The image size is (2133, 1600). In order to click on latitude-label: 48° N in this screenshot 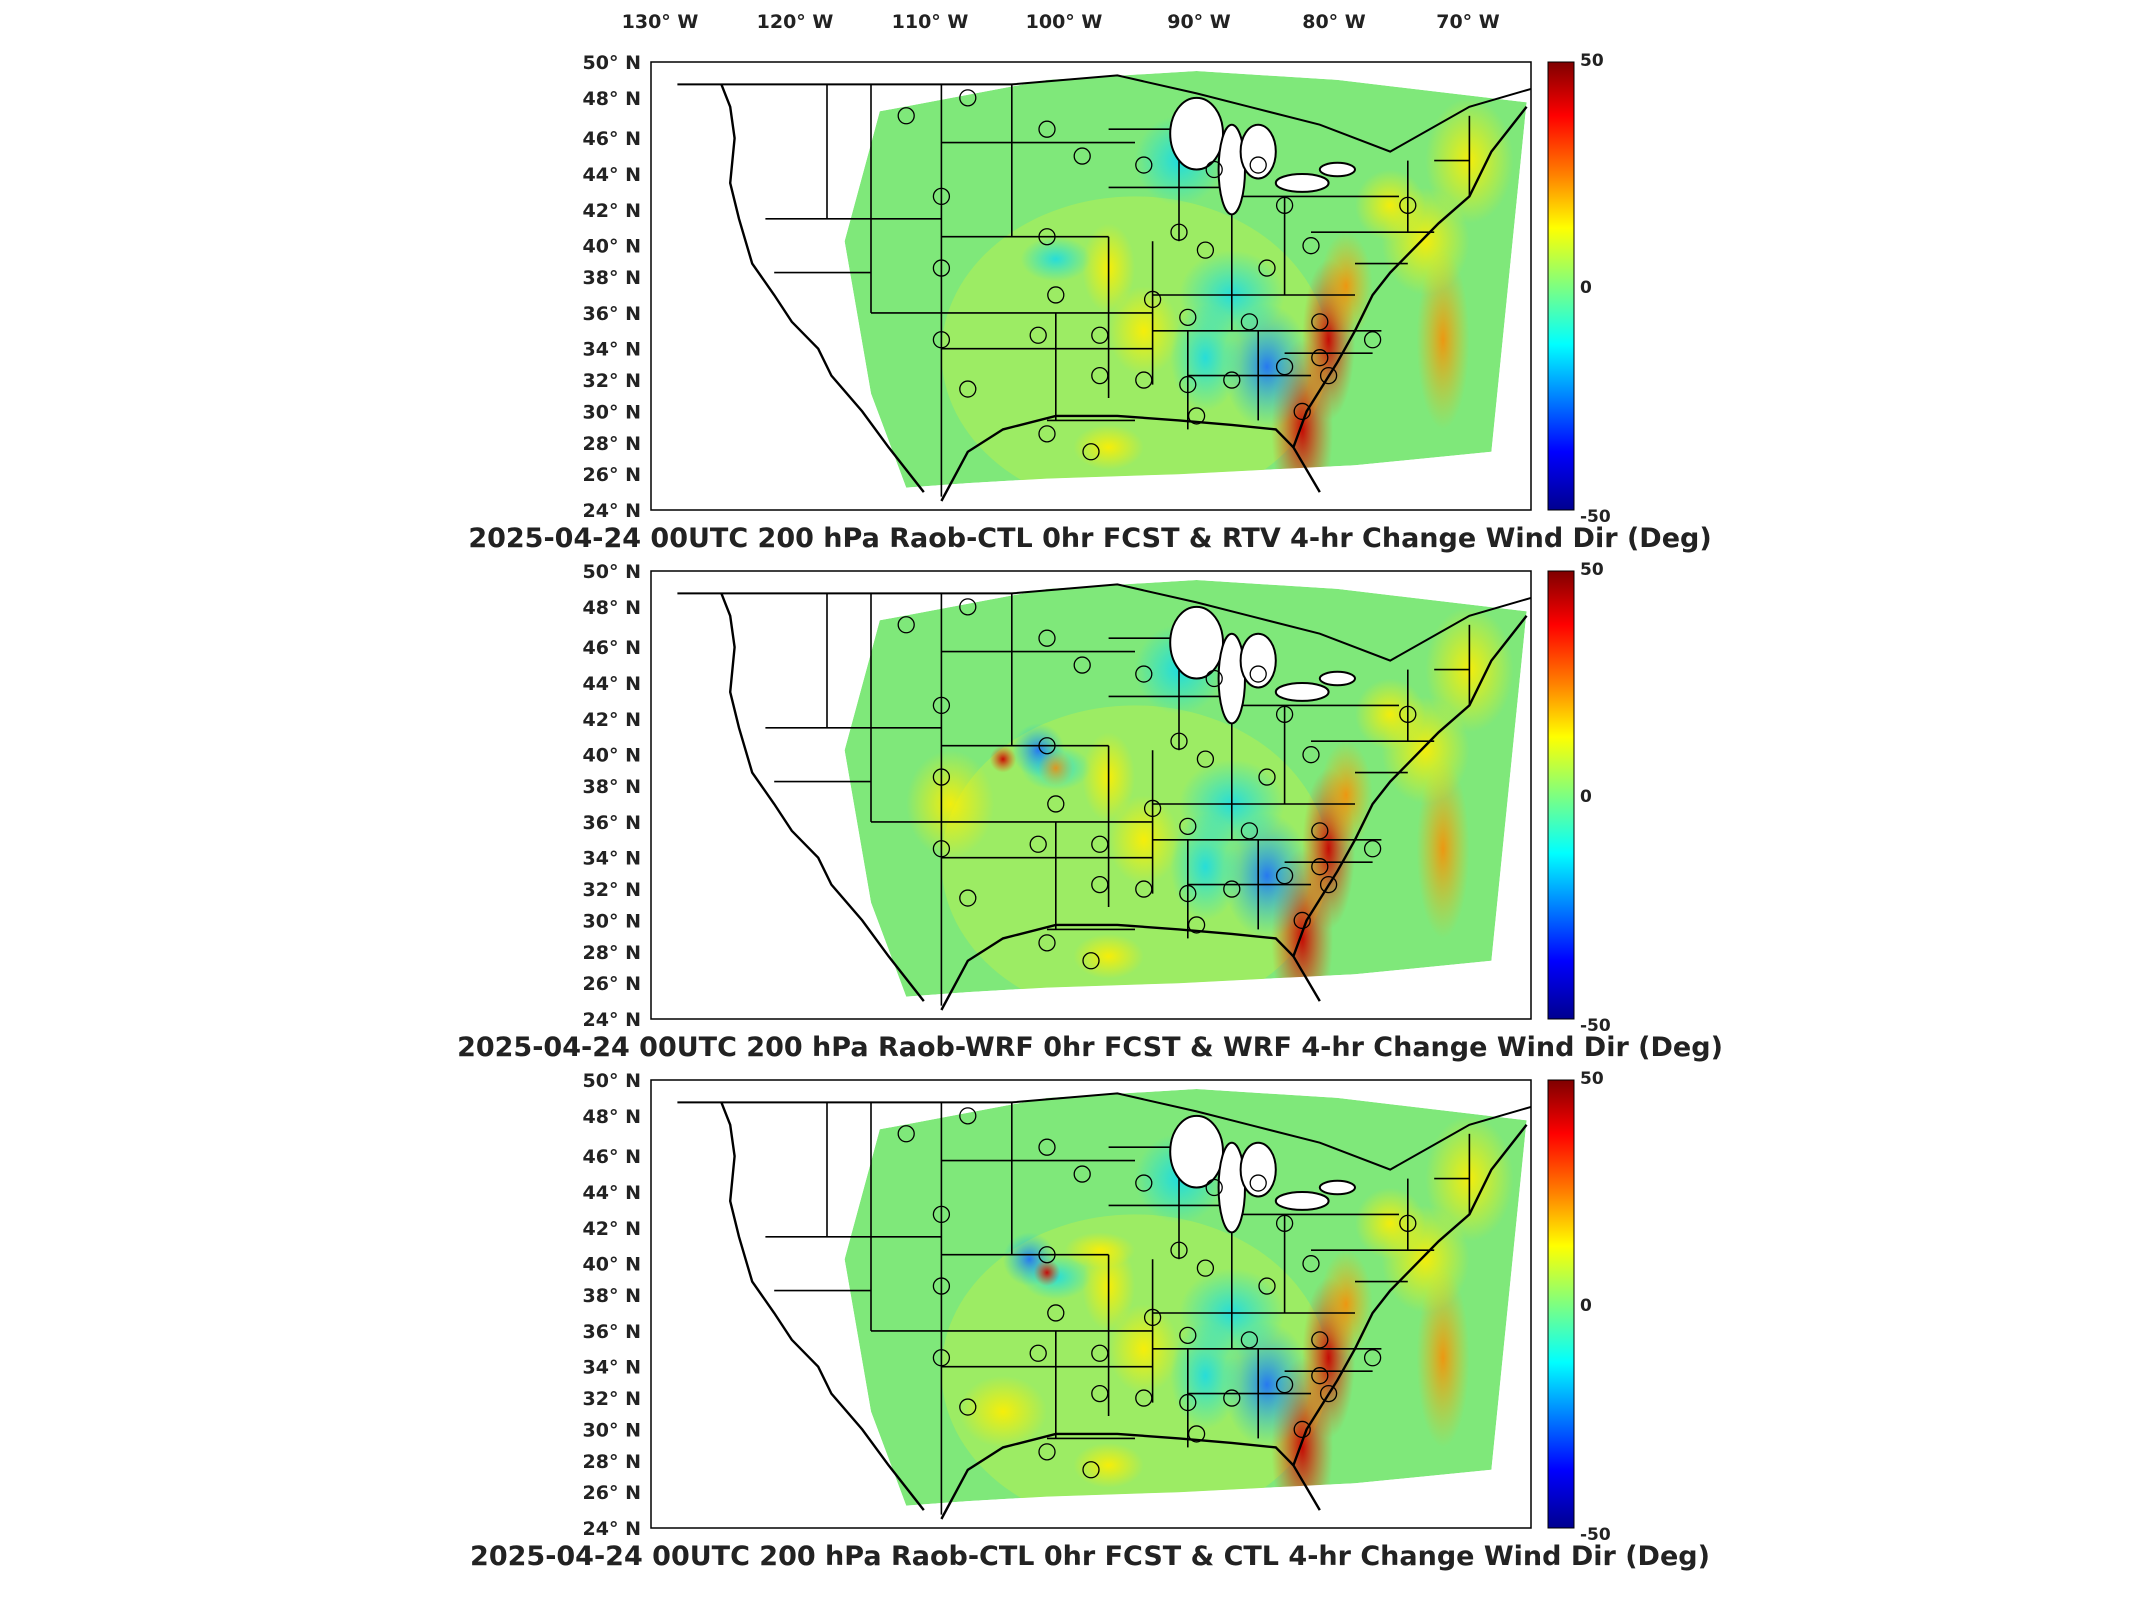, I will do `click(612, 608)`.